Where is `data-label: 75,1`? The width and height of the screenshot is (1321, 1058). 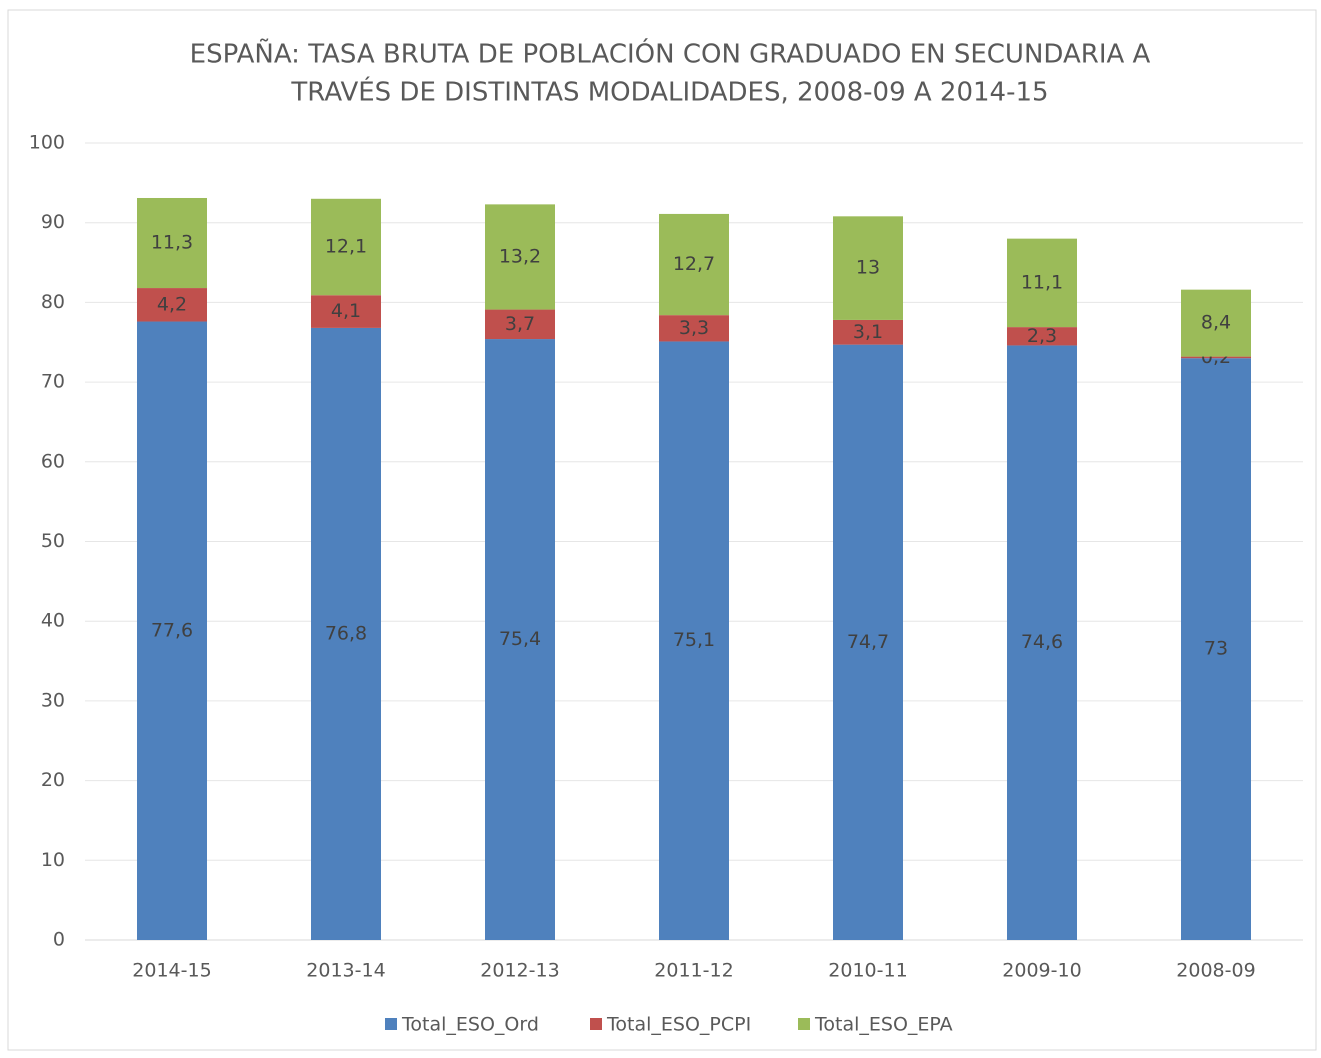
data-label: 75,1 is located at coordinates (694, 640).